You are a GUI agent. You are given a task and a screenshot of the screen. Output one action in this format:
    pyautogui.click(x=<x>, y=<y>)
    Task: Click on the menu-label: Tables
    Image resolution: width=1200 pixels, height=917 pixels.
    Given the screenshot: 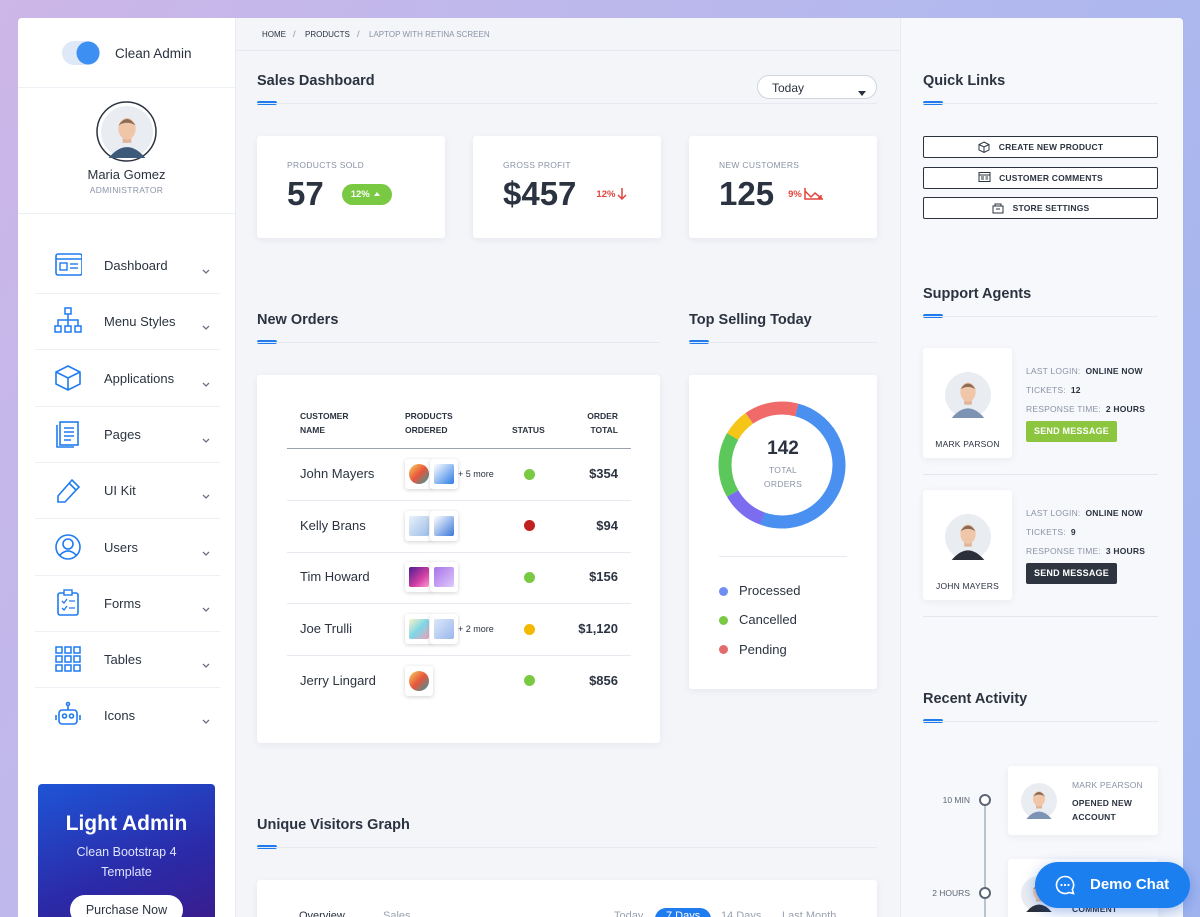 What is the action you would take?
    pyautogui.click(x=123, y=660)
    